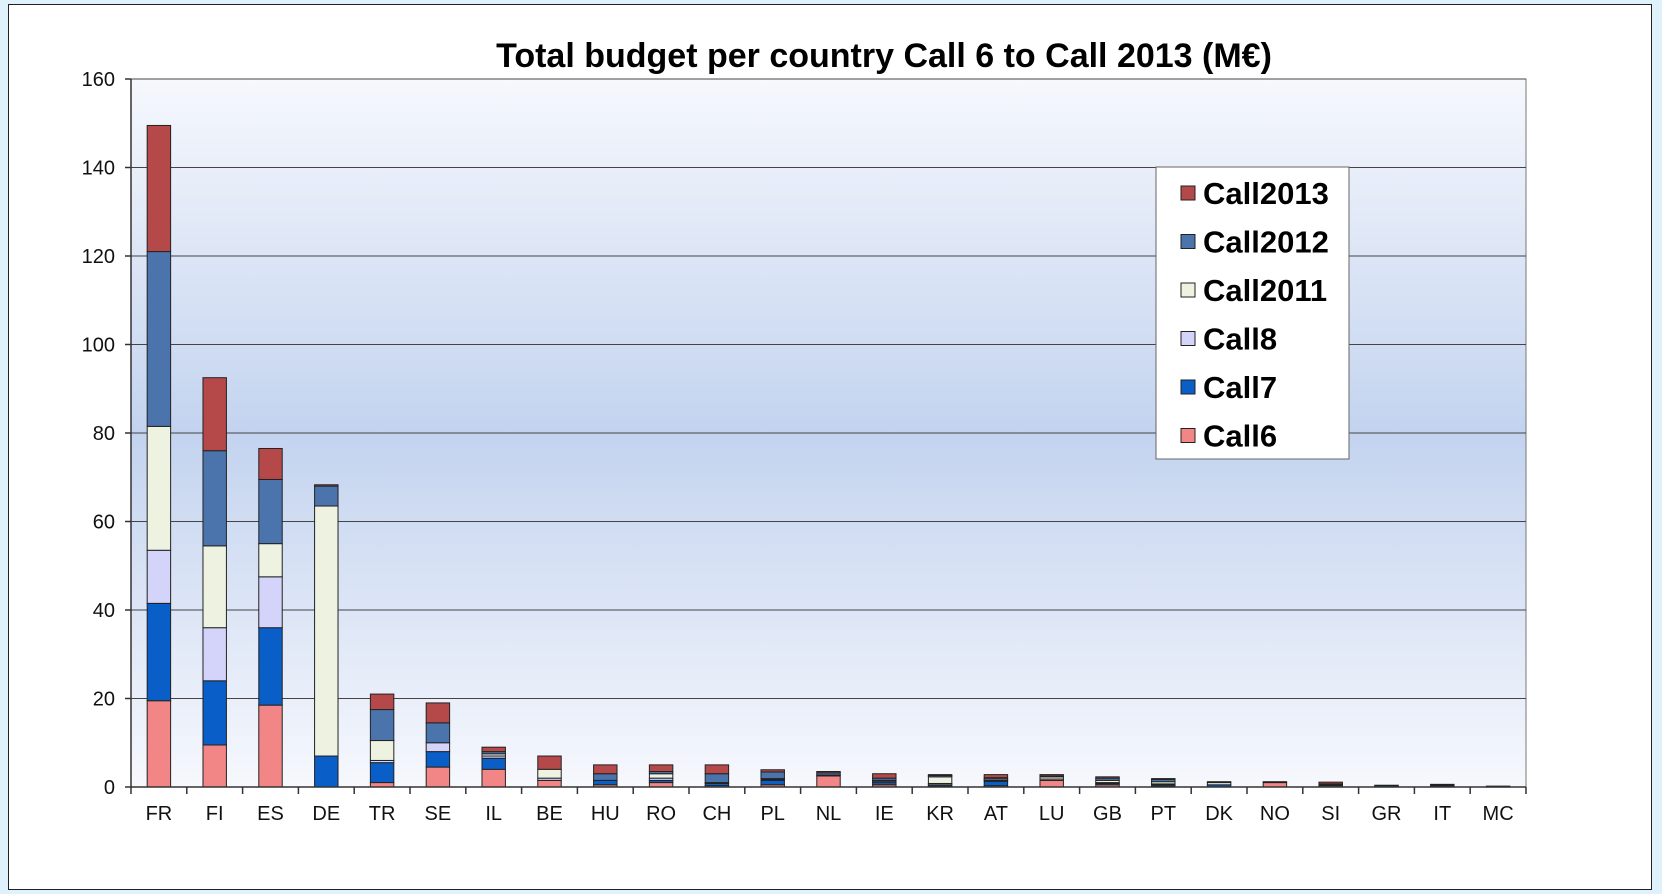 This screenshot has height=894, width=1662. What do you see at coordinates (270, 511) in the screenshot?
I see `bar-es-call2012` at bounding box center [270, 511].